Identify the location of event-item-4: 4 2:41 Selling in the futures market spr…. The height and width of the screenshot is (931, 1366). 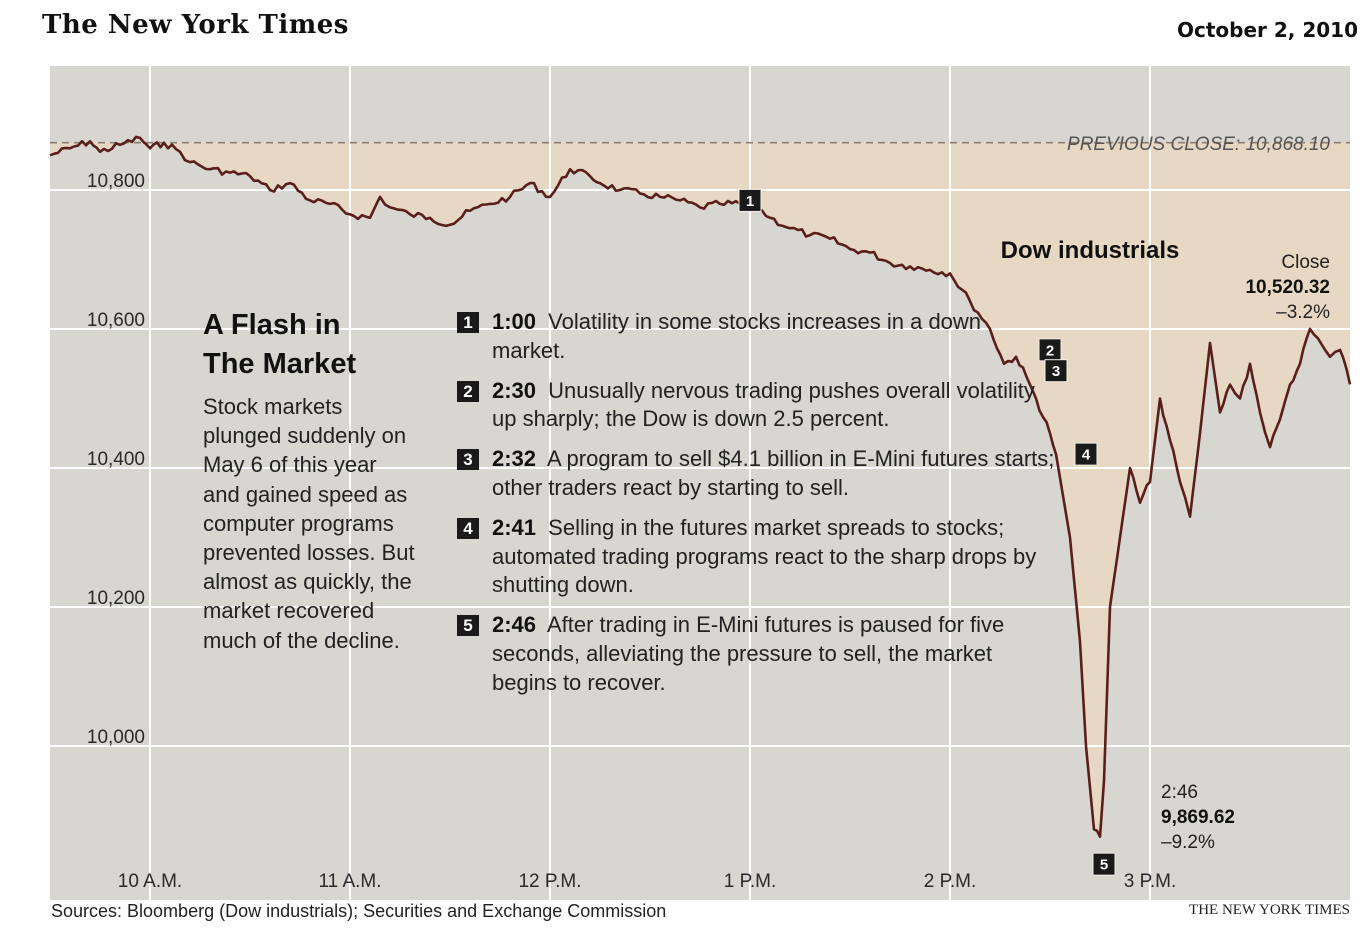
(756, 557).